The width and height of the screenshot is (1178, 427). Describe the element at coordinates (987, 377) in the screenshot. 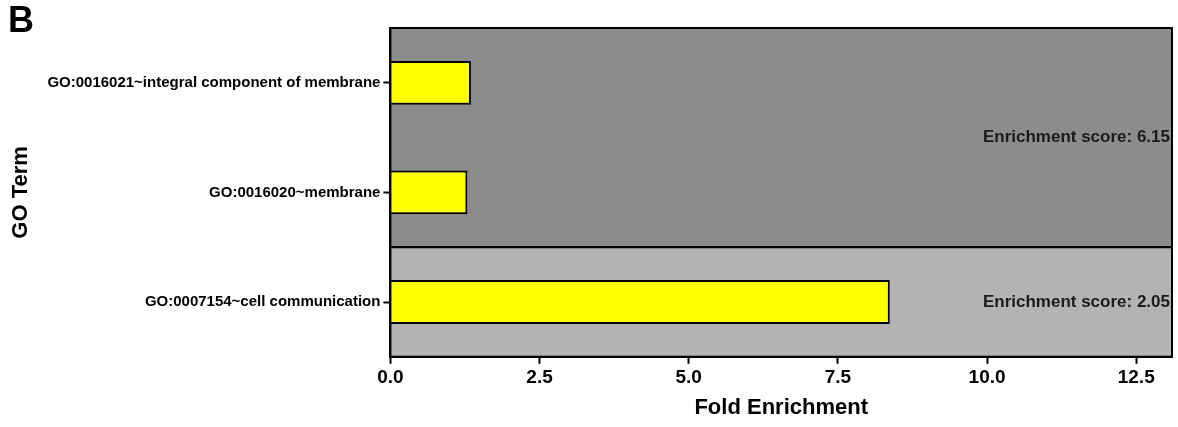

I see `x-tick-label: 10.0` at that location.